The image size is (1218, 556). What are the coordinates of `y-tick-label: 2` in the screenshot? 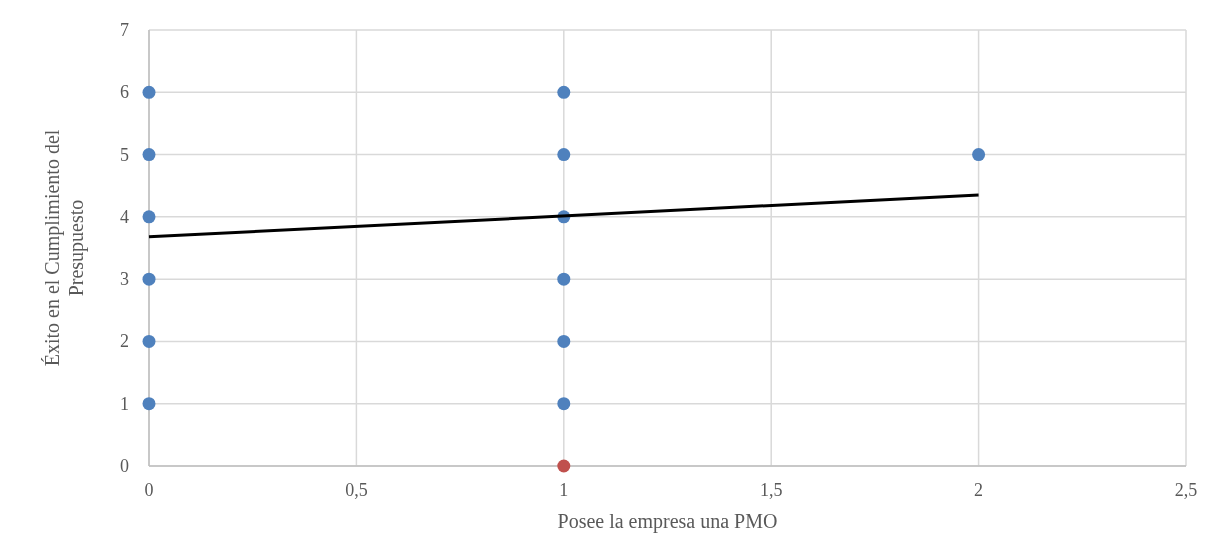 It's located at (124, 341).